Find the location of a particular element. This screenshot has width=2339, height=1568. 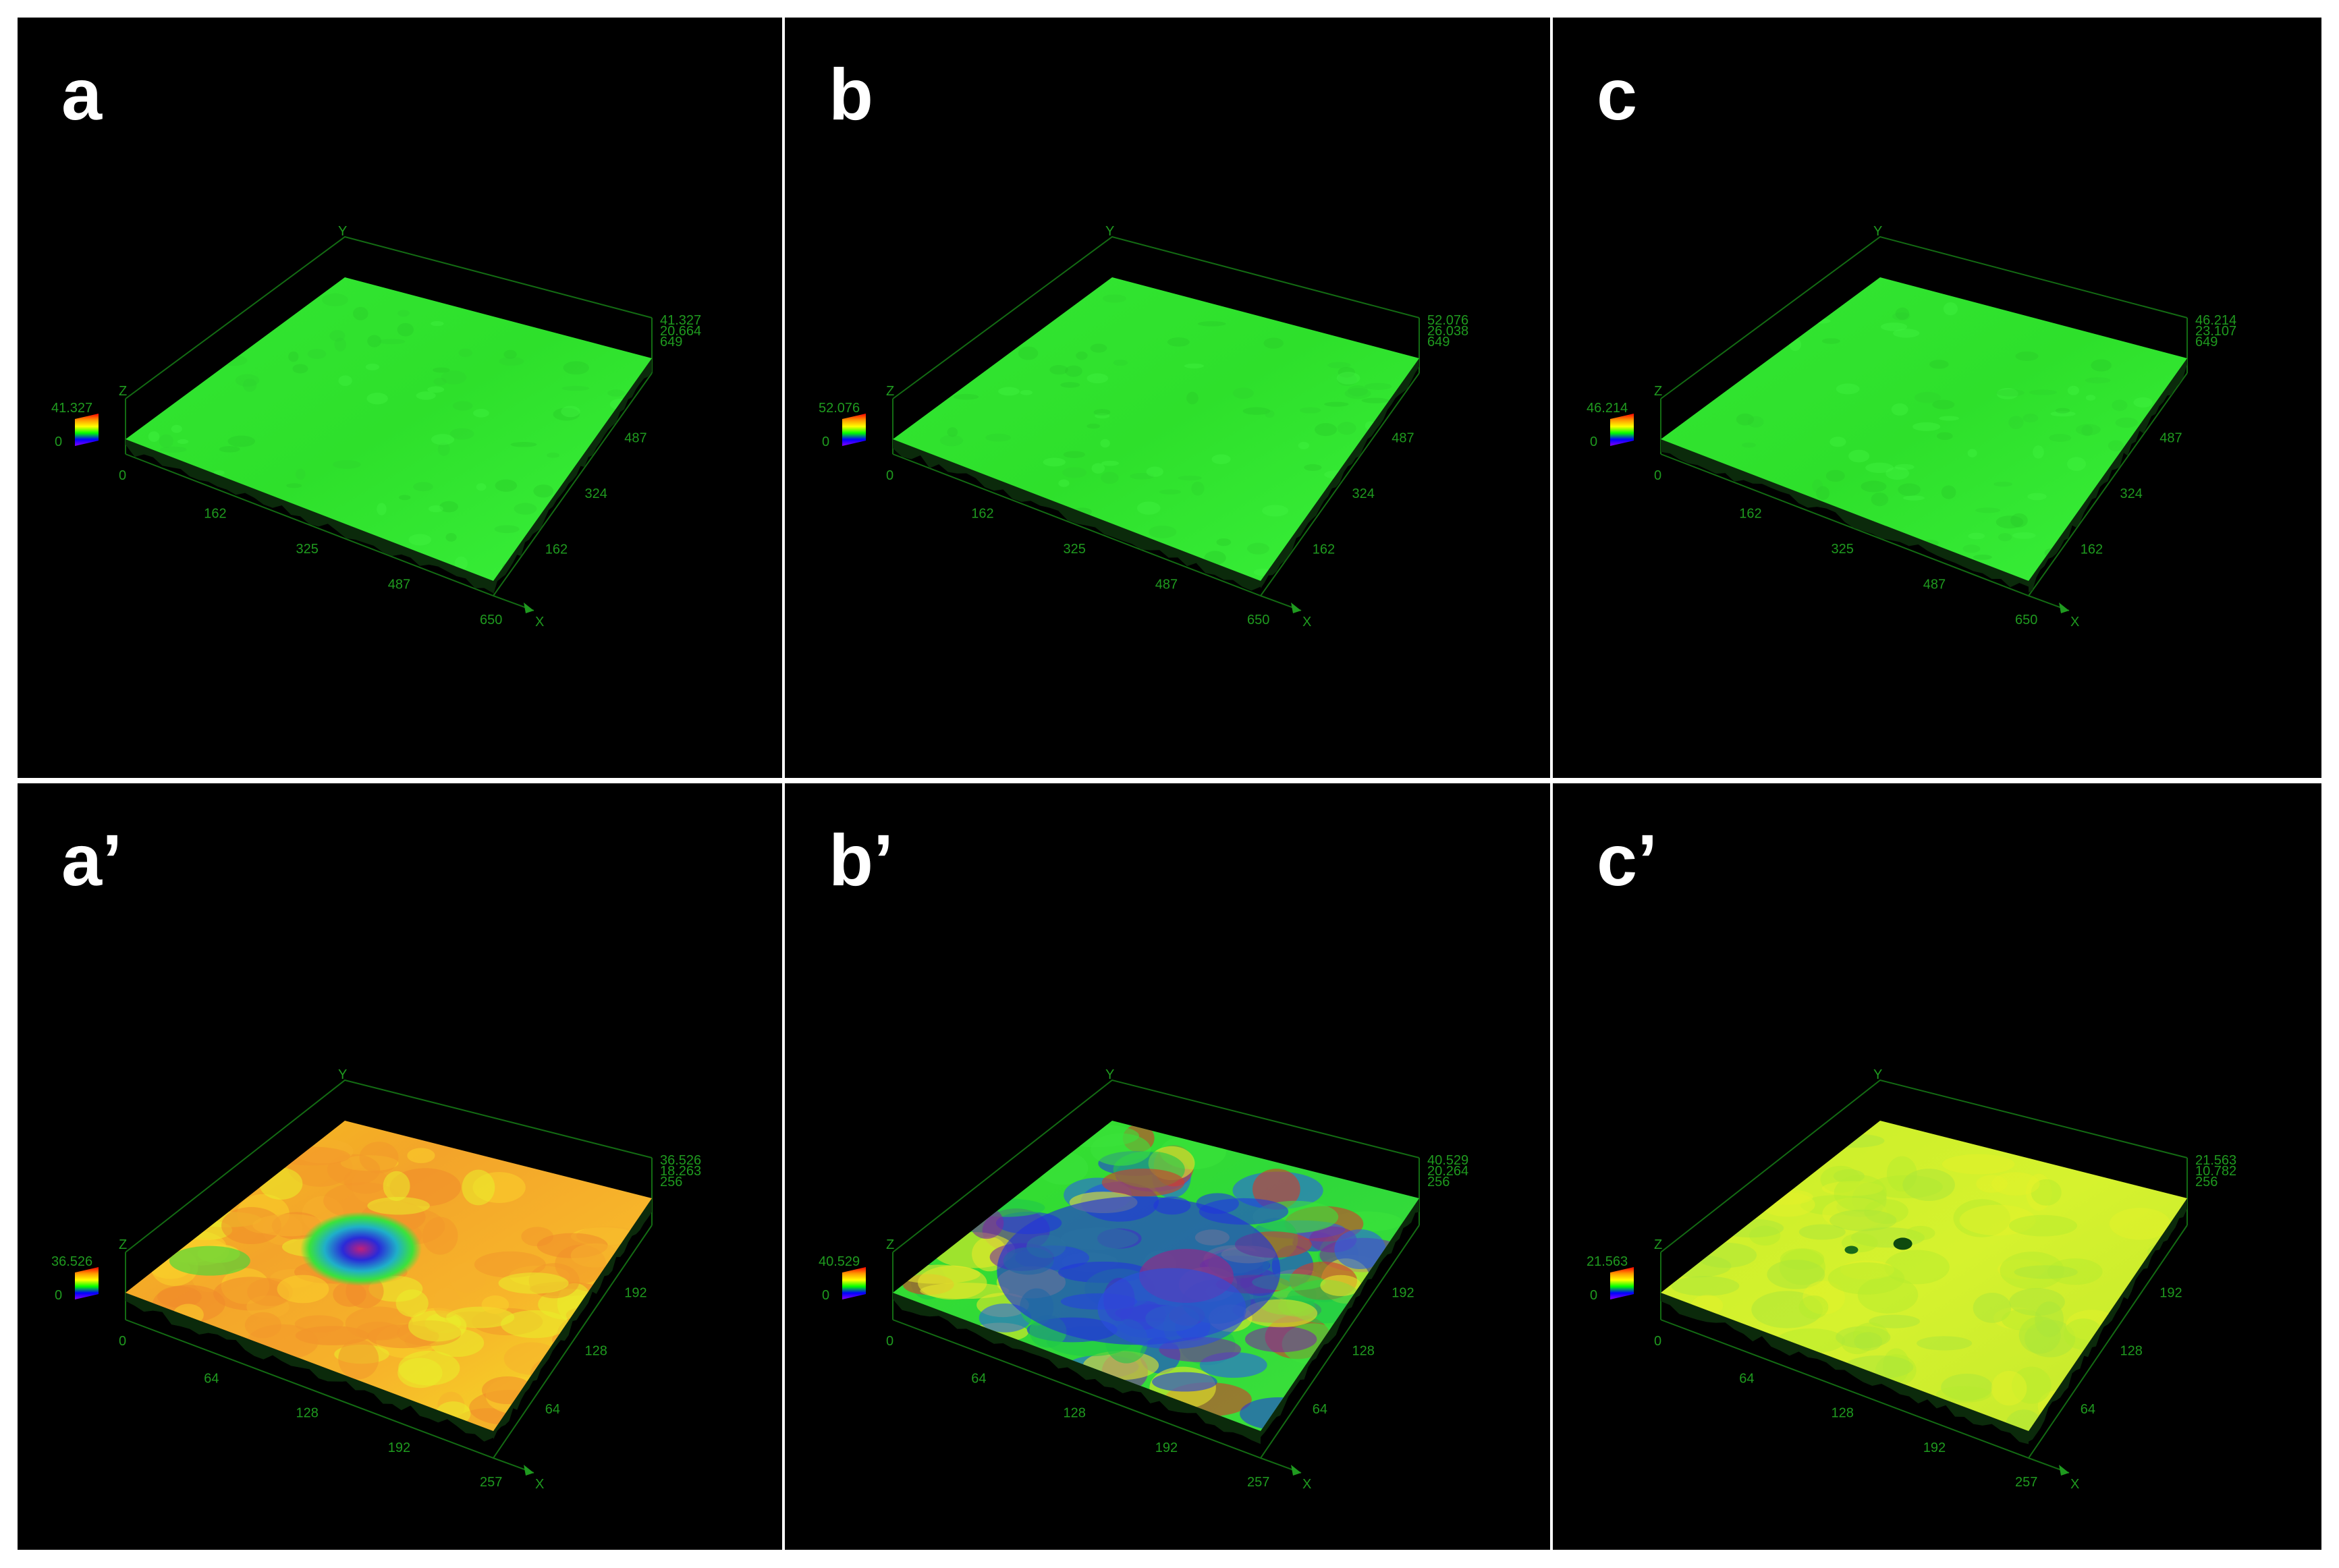

x-tick-label: 128 is located at coordinates (307, 1413).